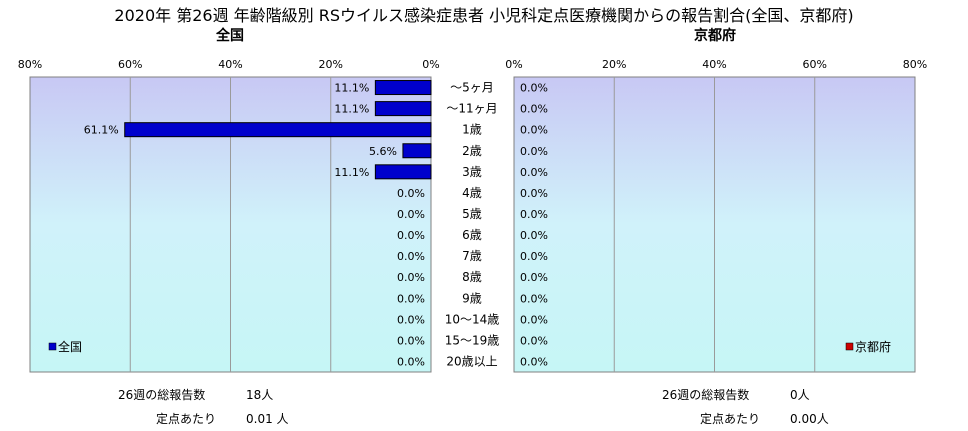  I want to click on left-tick-label: 40%, so click(230, 64).